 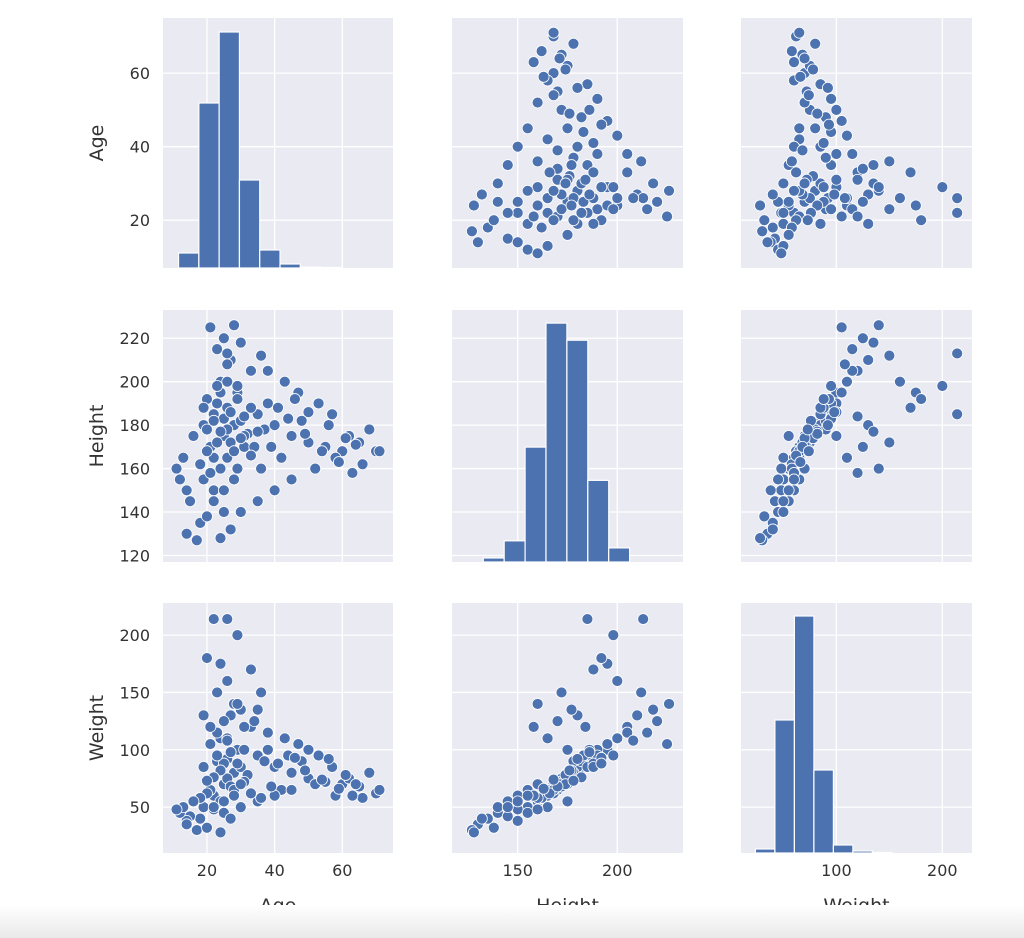 I want to click on panel-height-vs-weight, so click(x=856, y=436).